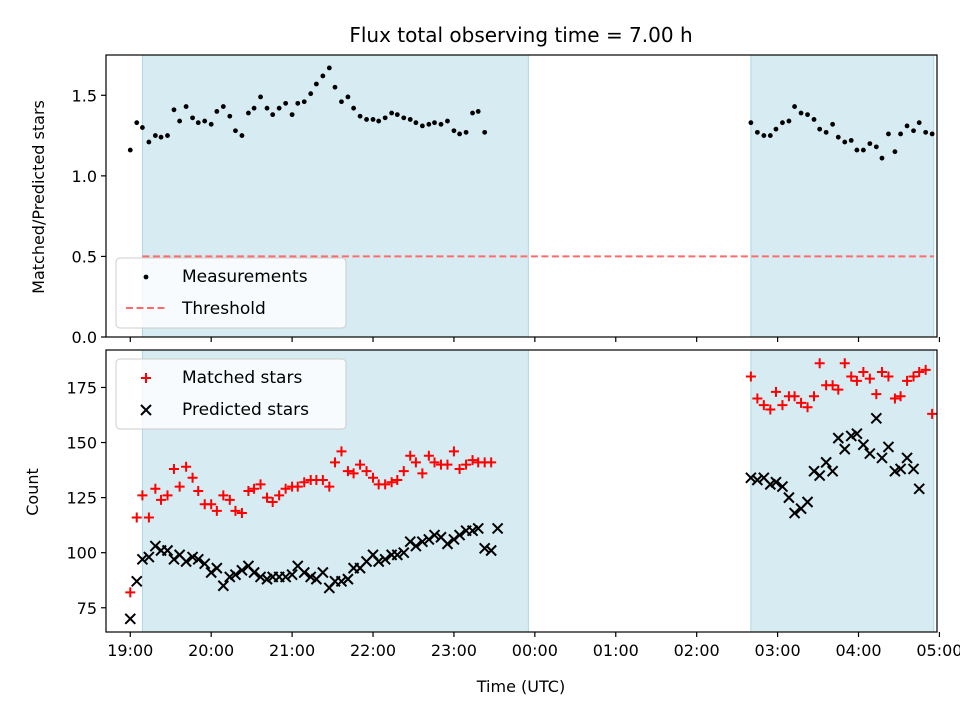  Describe the element at coordinates (223, 309) in the screenshot. I see `legend-label: Threshold` at that location.